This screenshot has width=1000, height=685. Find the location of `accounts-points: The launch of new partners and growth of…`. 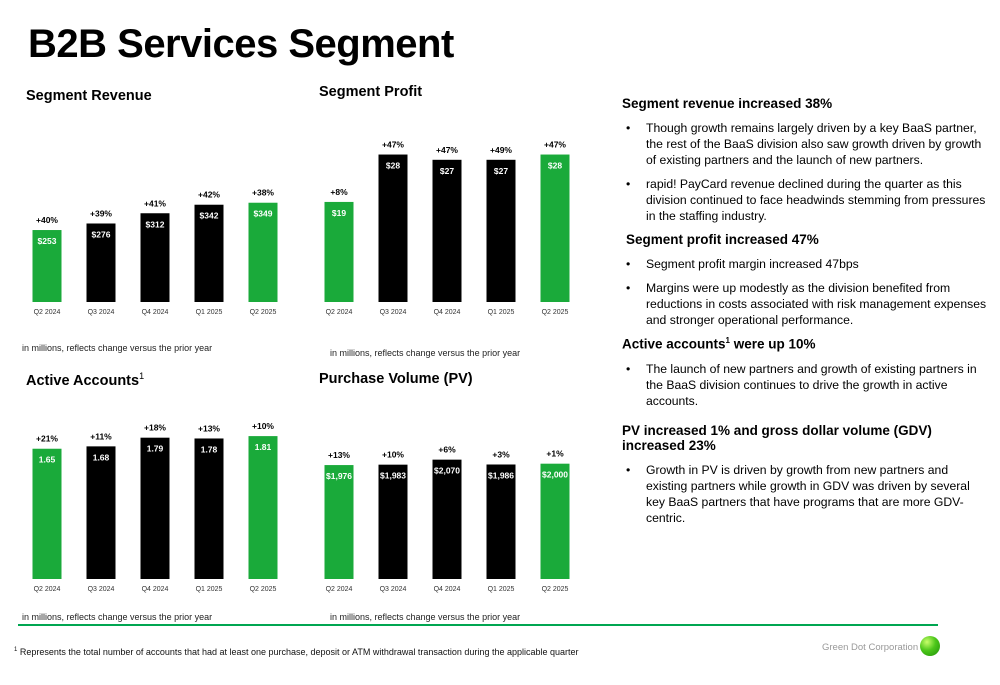

accounts-points: The launch of new partners and growth of… is located at coordinates (804, 385).